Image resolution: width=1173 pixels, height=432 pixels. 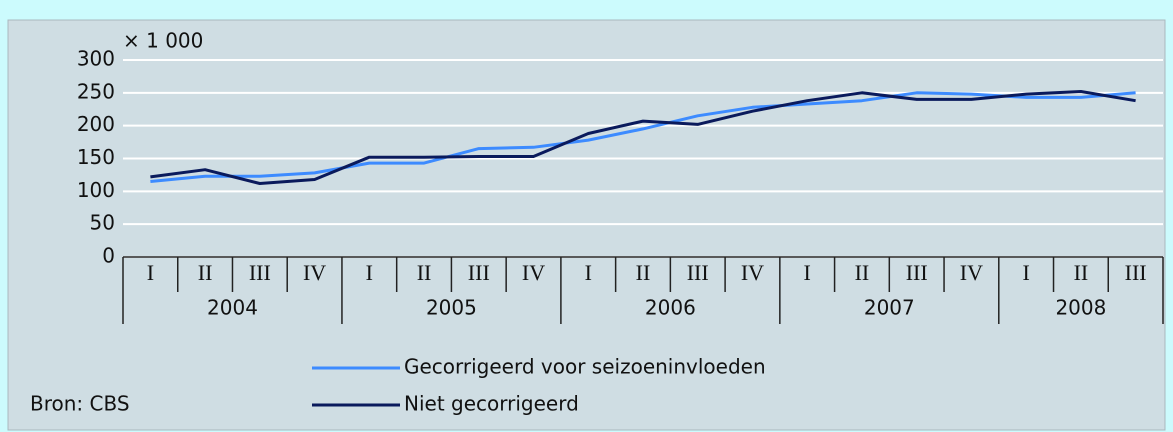 What do you see at coordinates (232, 308) in the screenshot?
I see `year-label: 2004` at bounding box center [232, 308].